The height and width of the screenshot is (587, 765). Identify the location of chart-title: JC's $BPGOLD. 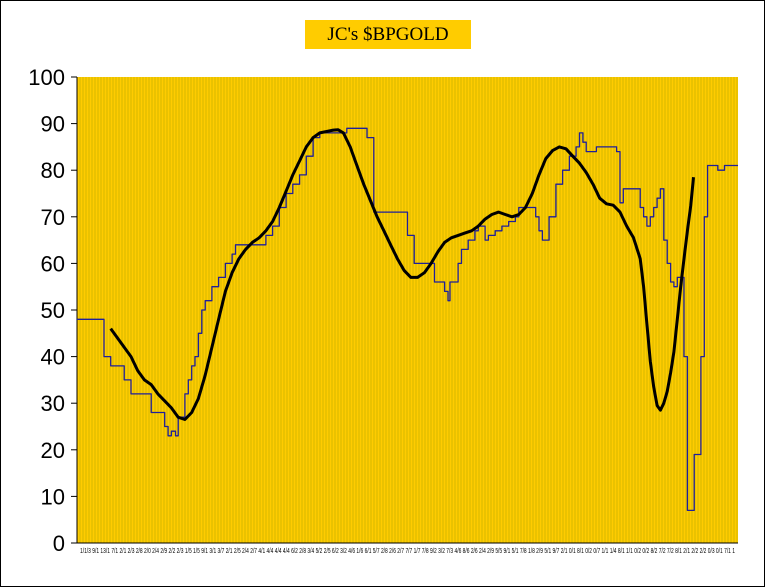
(388, 34).